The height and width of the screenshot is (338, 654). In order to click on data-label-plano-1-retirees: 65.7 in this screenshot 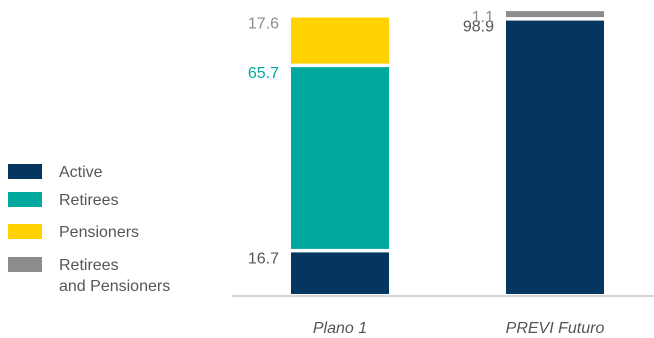, I will do `click(263, 73)`.